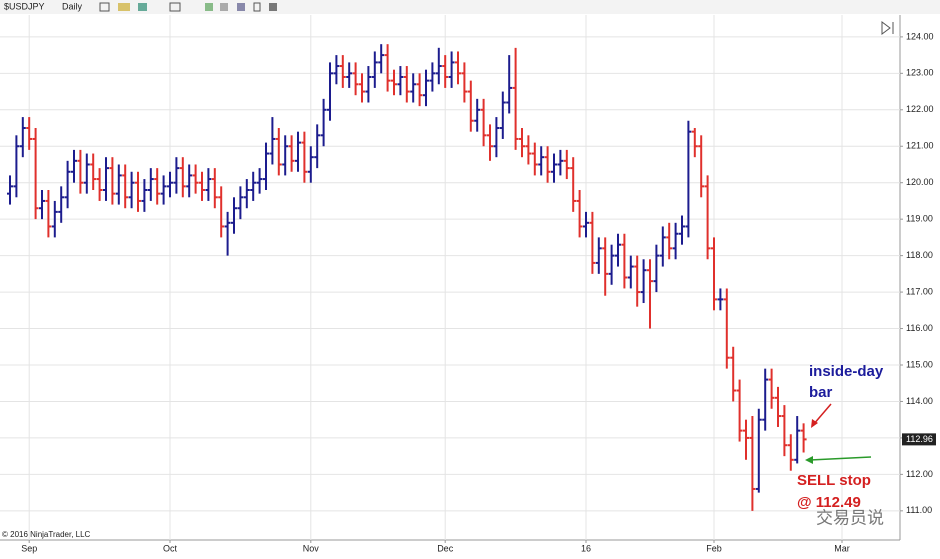 Image resolution: width=940 pixels, height=559 pixels. What do you see at coordinates (919, 219) in the screenshot?
I see `y-tick-label: 119.00` at bounding box center [919, 219].